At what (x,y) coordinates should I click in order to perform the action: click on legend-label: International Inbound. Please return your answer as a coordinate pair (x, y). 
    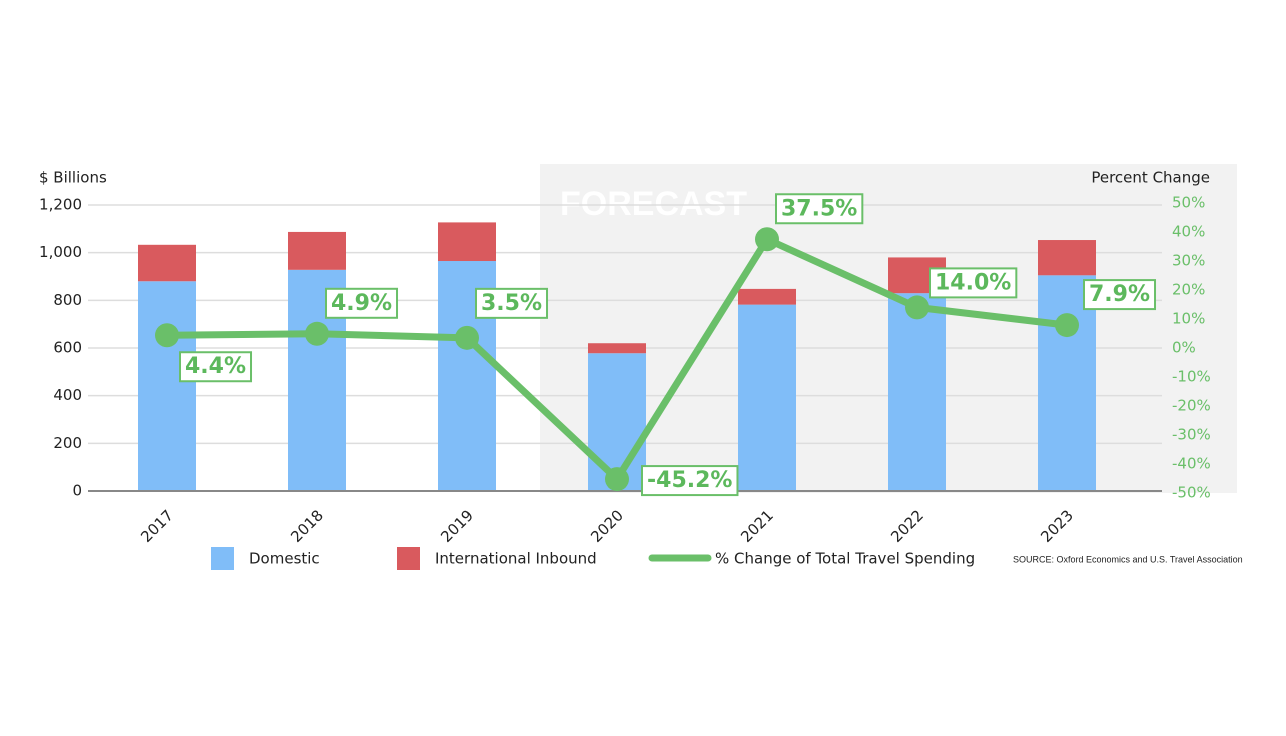
    Looking at the image, I should click on (516, 559).